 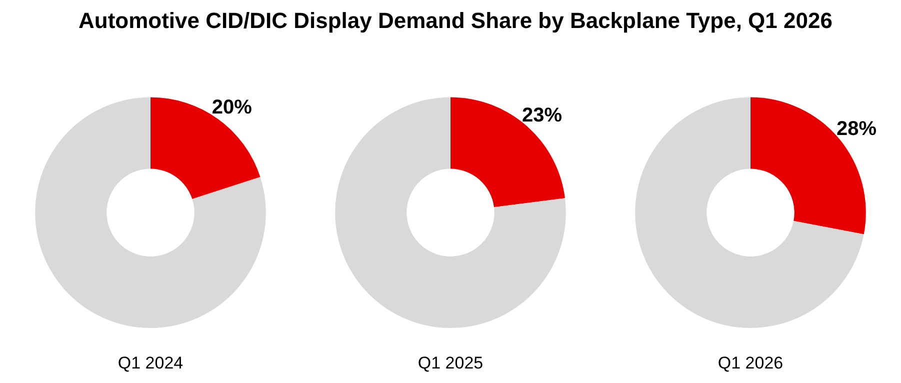 What do you see at coordinates (542, 115) in the screenshot?
I see `data-label: 23%` at bounding box center [542, 115].